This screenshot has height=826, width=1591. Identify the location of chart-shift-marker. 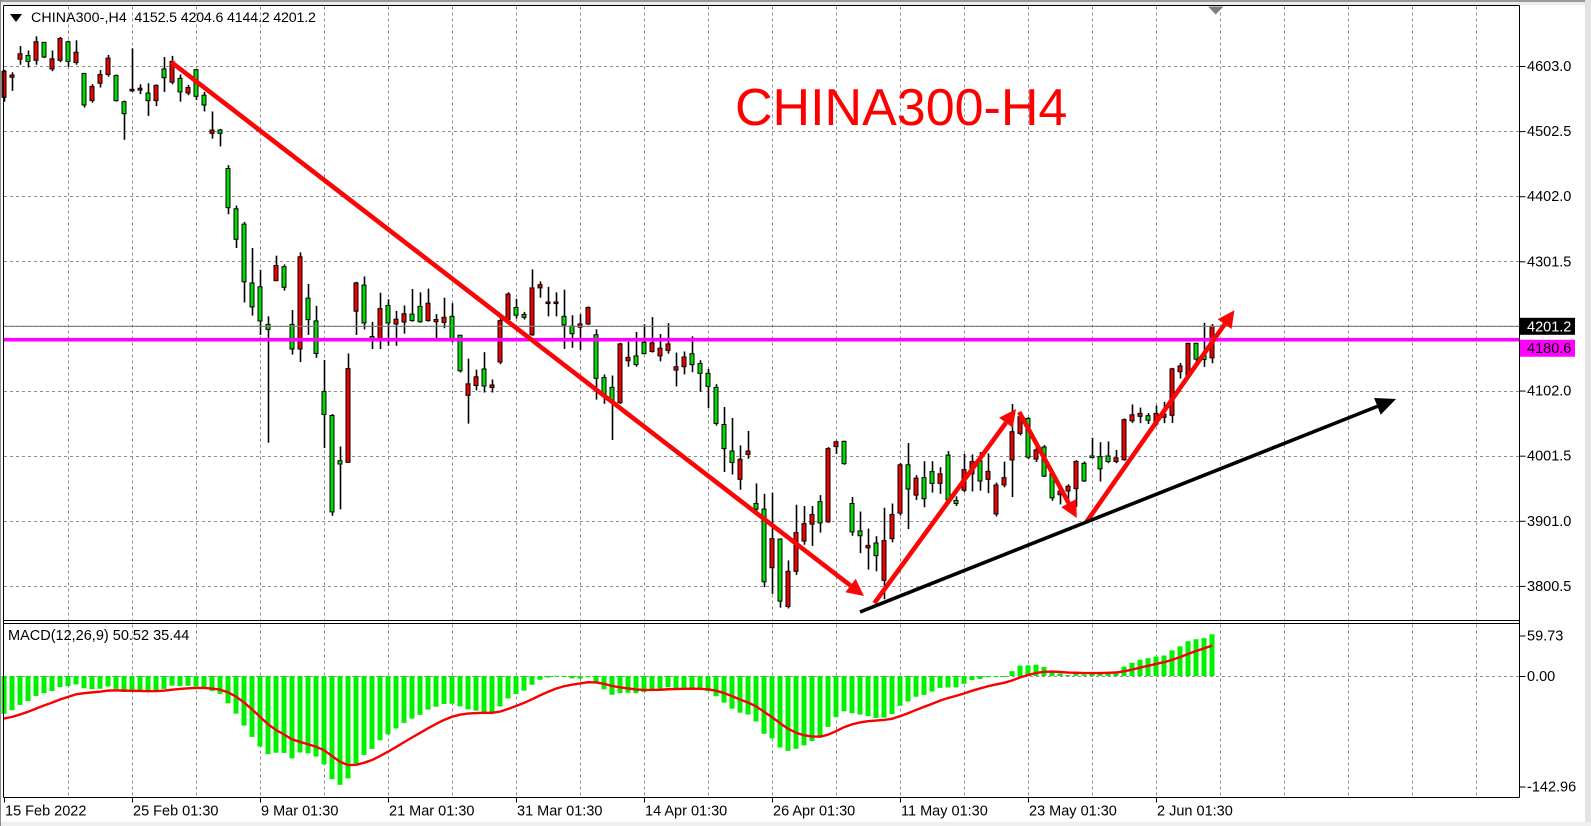
(1216, 10).